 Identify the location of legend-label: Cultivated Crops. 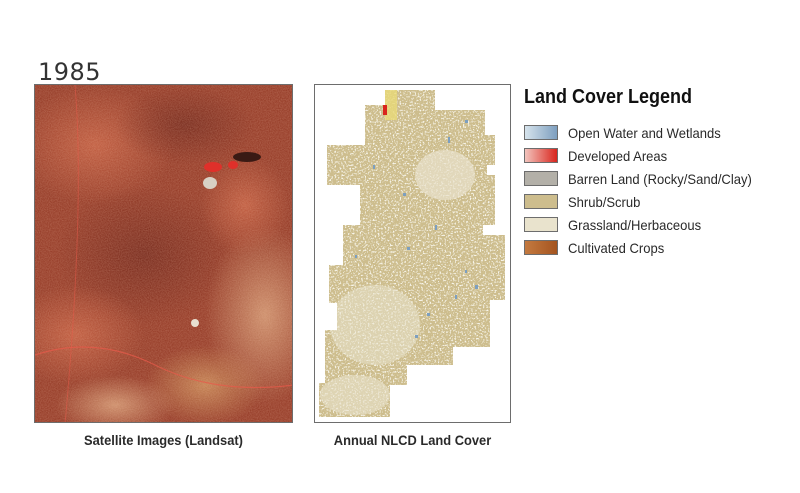
(616, 247).